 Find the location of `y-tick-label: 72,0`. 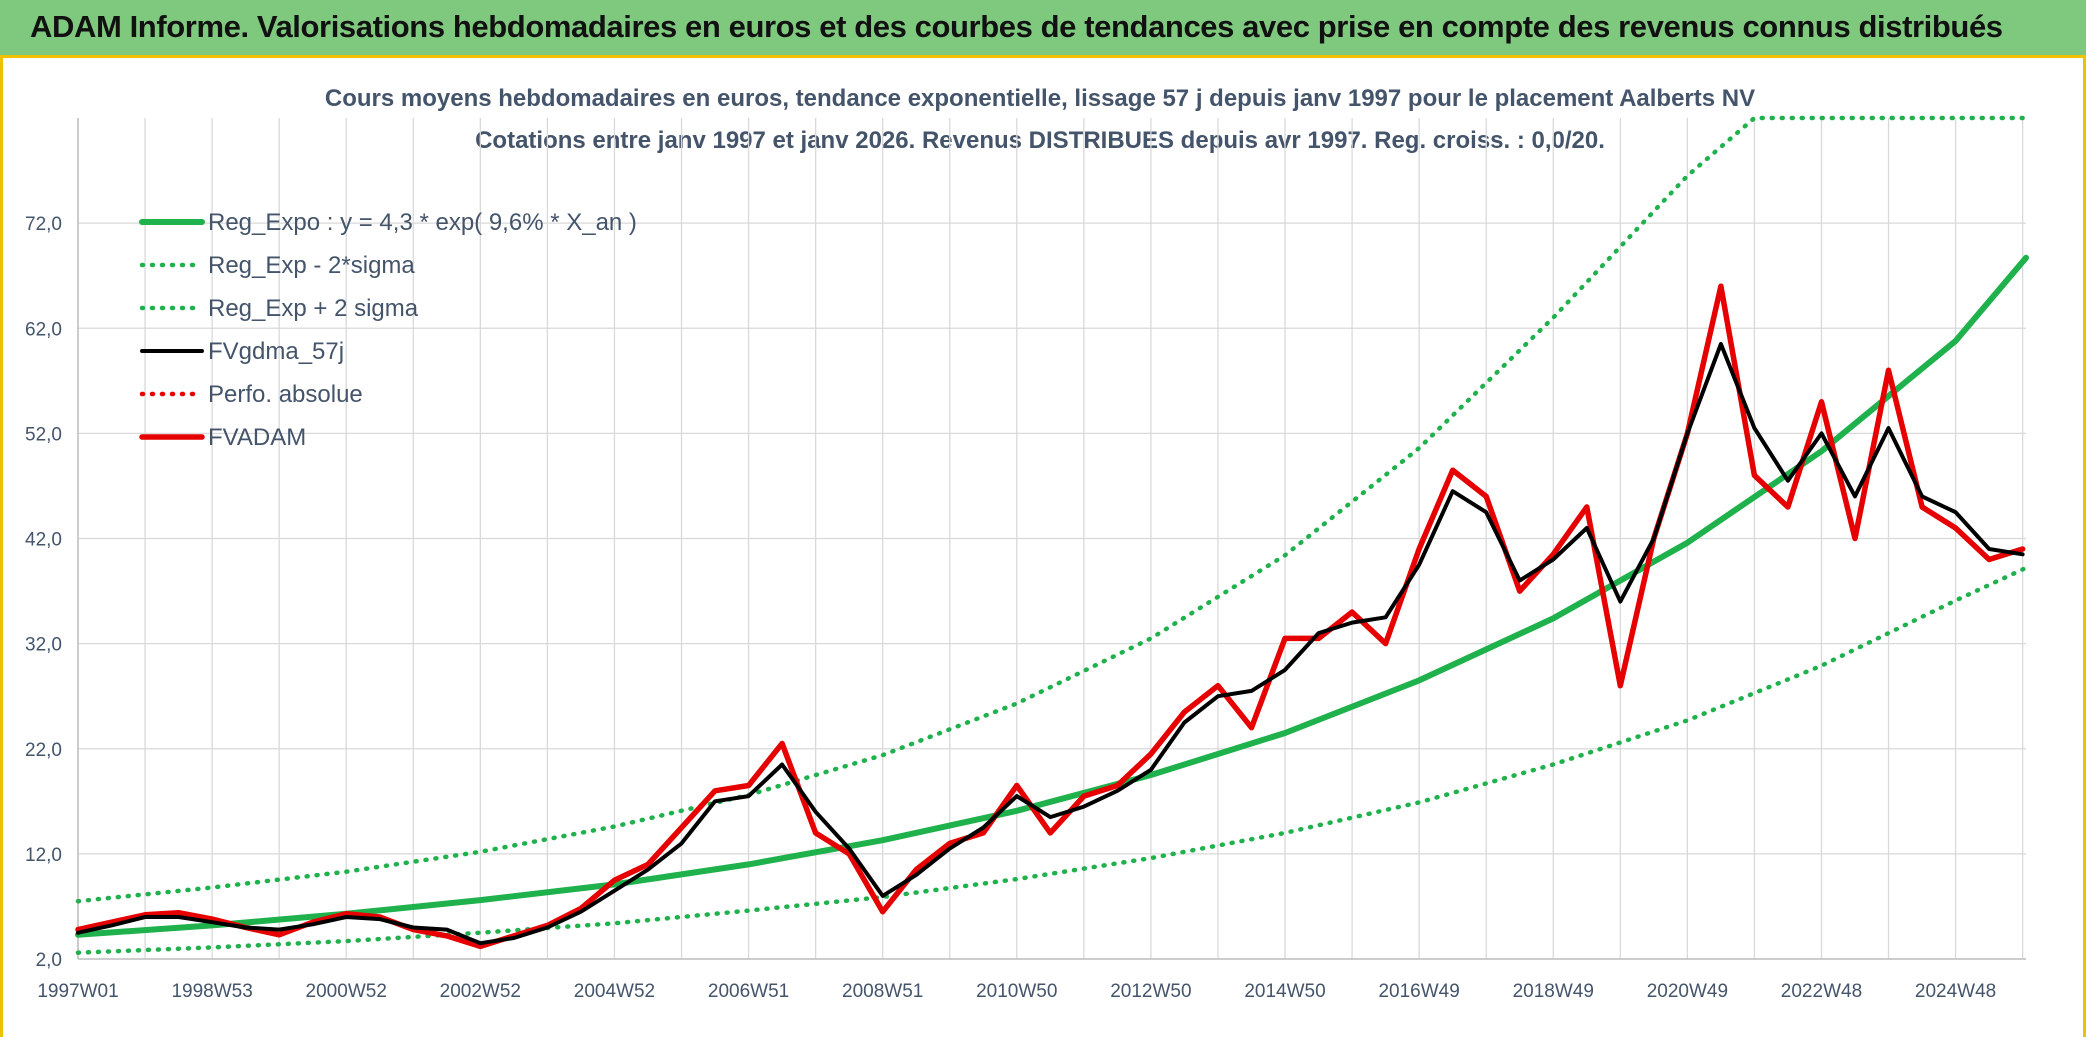

y-tick-label: 72,0 is located at coordinates (43, 224).